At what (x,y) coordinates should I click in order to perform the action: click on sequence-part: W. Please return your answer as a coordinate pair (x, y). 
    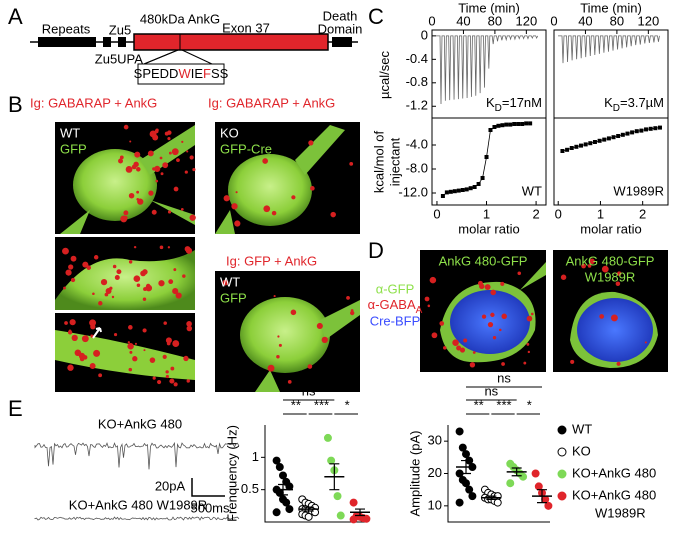
    Looking at the image, I should click on (184, 73).